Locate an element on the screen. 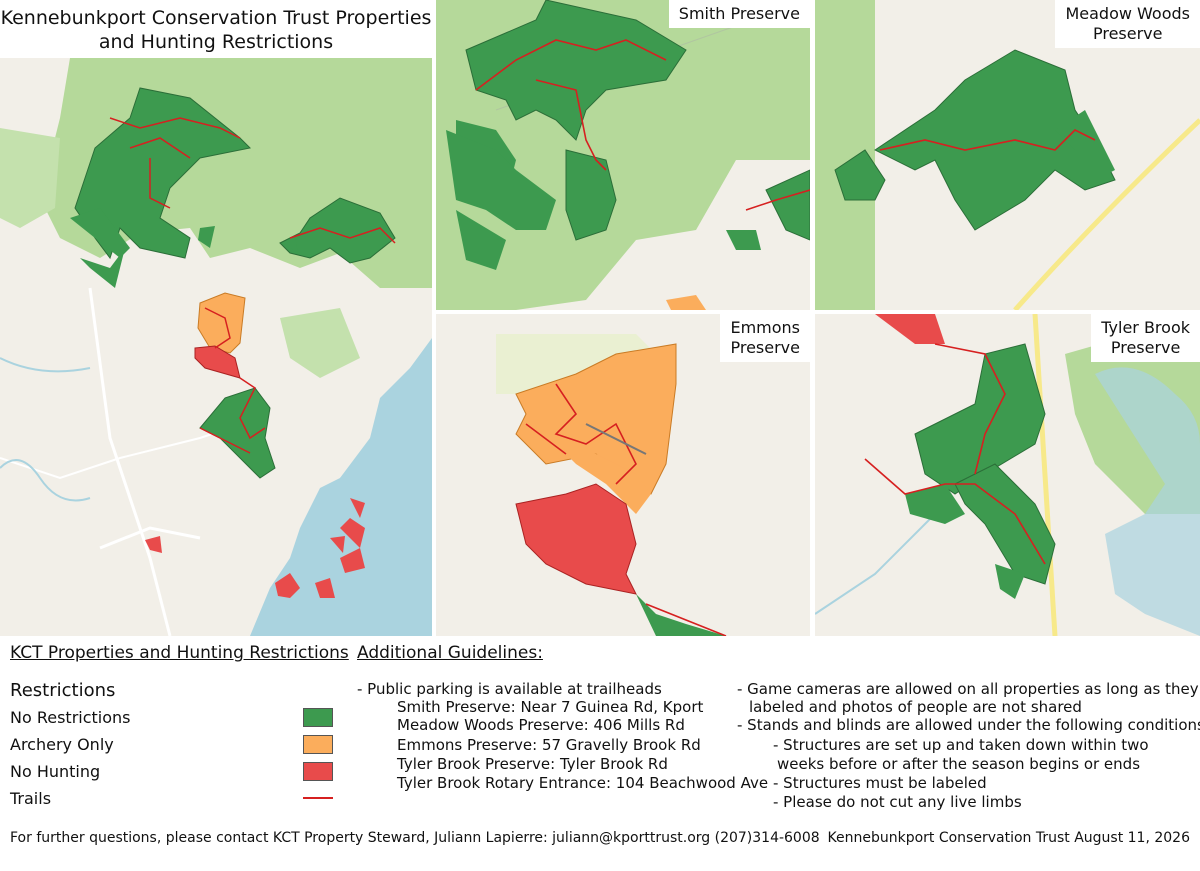 The height and width of the screenshot is (871, 1200). meadow-woods-label-line1: Meadow Woods is located at coordinates (1127, 13).